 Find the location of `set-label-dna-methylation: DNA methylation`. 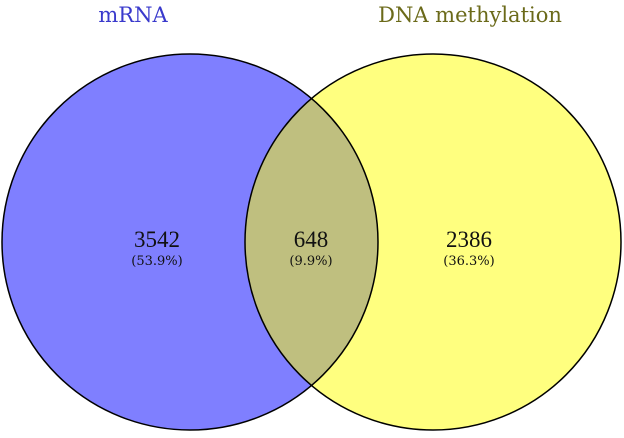

set-label-dna-methylation: DNA methylation is located at coordinates (470, 15).